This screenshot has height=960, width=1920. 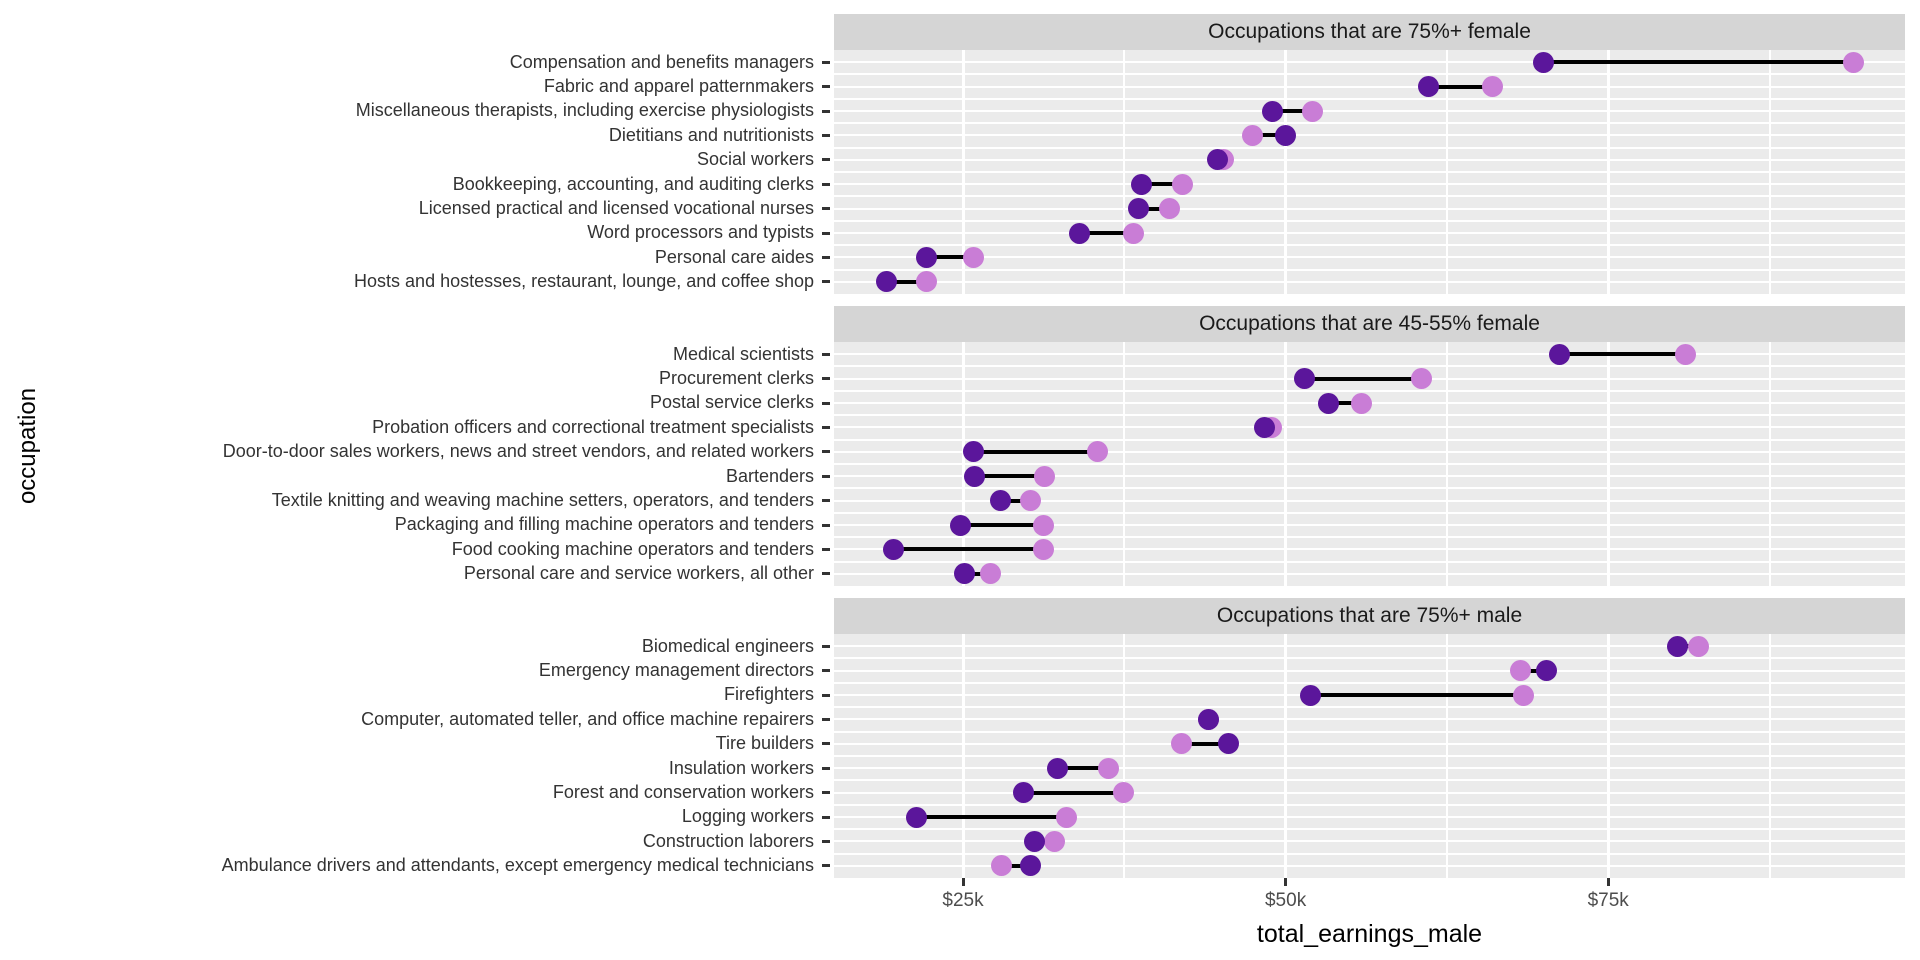 I want to click on x-tick-label: $75k, so click(x=1608, y=900).